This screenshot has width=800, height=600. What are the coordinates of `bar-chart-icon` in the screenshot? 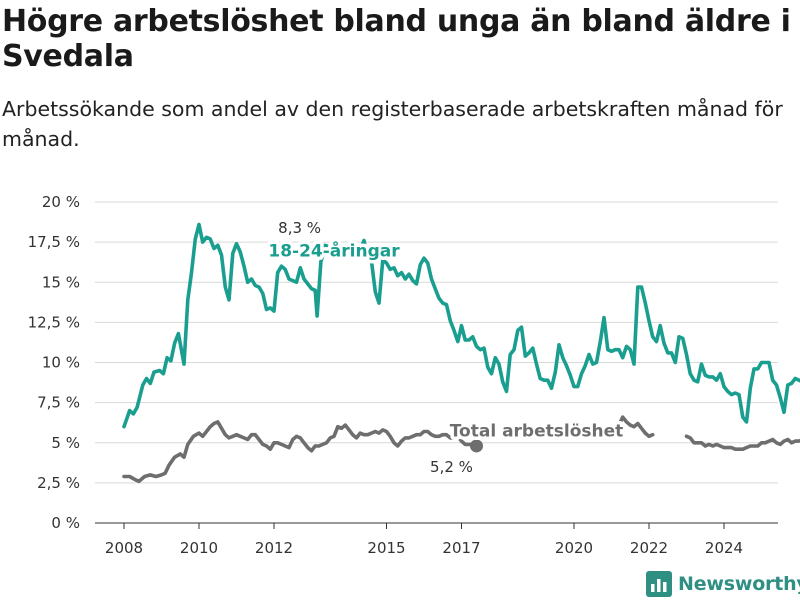 It's located at (659, 584).